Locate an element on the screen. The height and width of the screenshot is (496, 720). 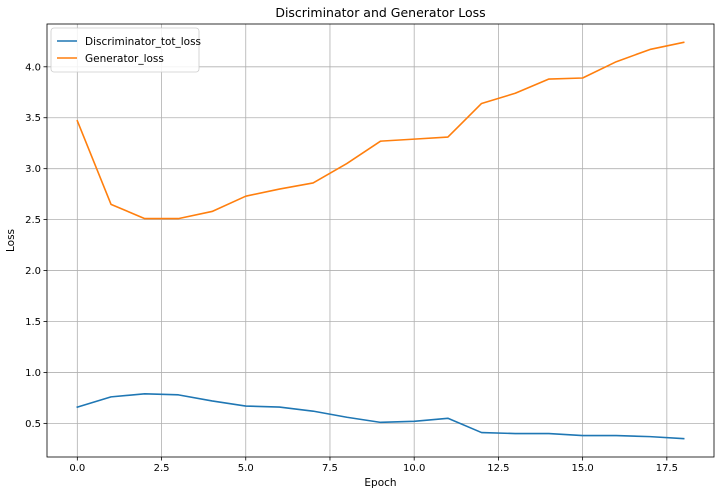
legend-entry-label: Generator_loss is located at coordinates (124, 59).